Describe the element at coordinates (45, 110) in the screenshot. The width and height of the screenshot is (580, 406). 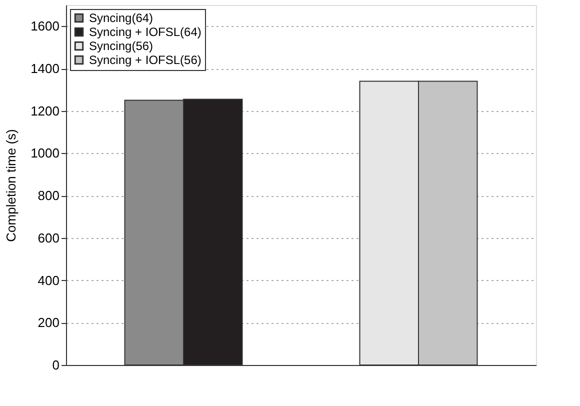
I see `y-tick-label: 1200` at that location.